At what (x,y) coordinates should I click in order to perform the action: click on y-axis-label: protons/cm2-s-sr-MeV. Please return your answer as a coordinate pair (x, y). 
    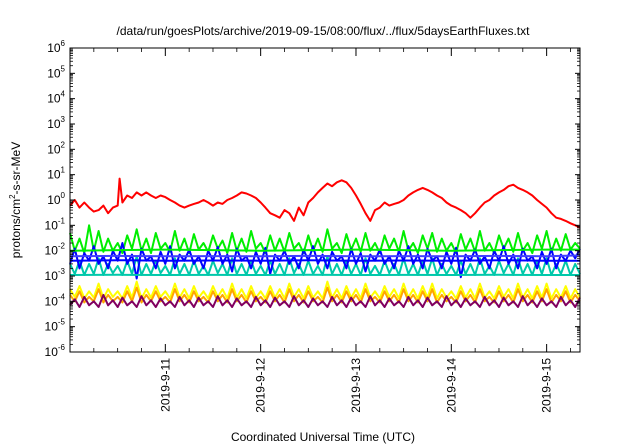
    Looking at the image, I should click on (15, 200).